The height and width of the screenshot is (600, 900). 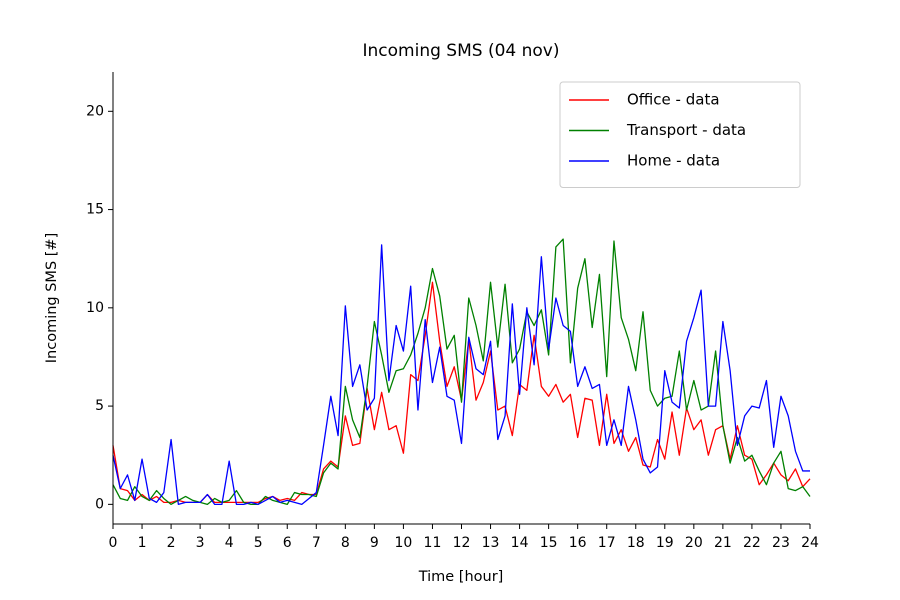 I want to click on x-tick-label: 9, so click(x=374, y=543).